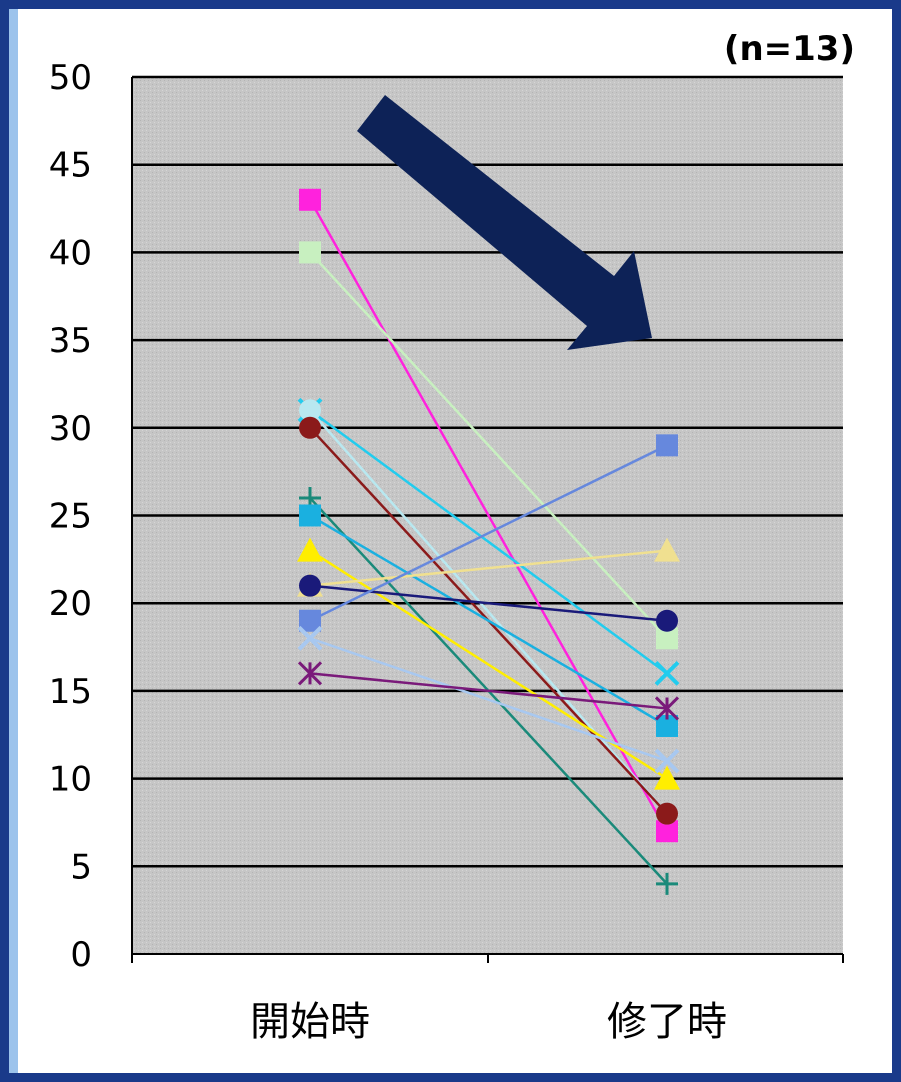 Image resolution: width=901 pixels, height=1082 pixels. I want to click on y-tick-label: 30, so click(70, 429).